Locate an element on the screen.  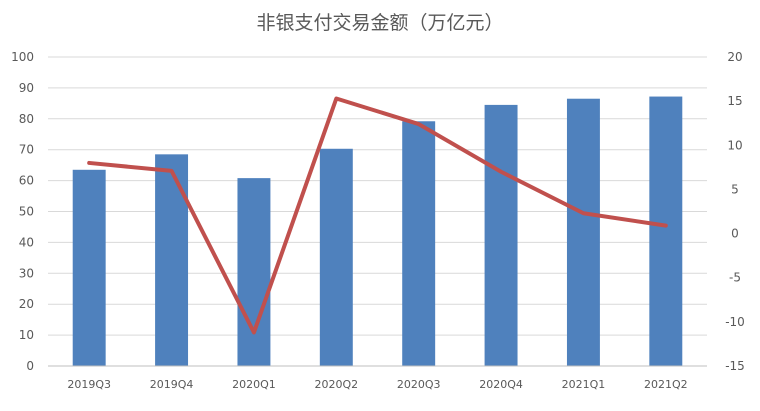
x-tick-label: 2019Q3 is located at coordinates (89, 384).